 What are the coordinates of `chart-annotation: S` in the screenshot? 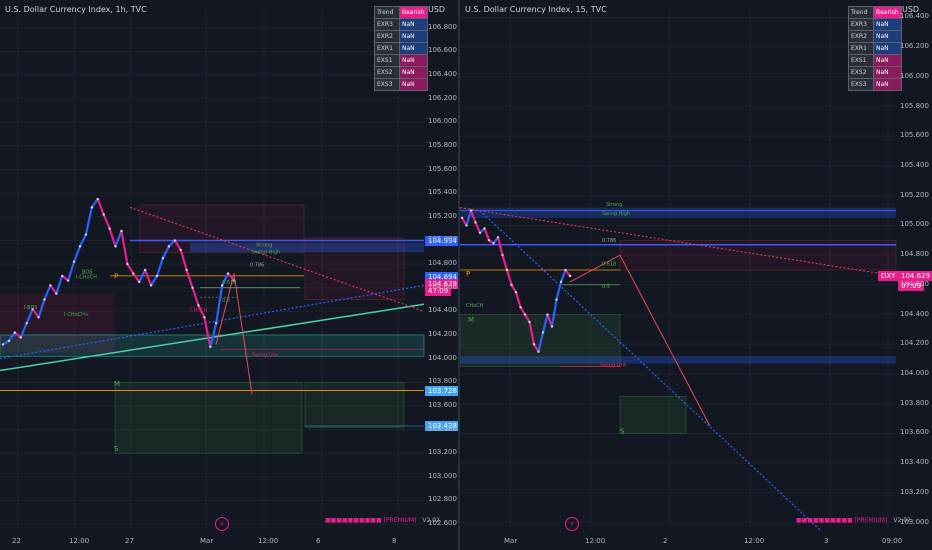 It's located at (116, 449).